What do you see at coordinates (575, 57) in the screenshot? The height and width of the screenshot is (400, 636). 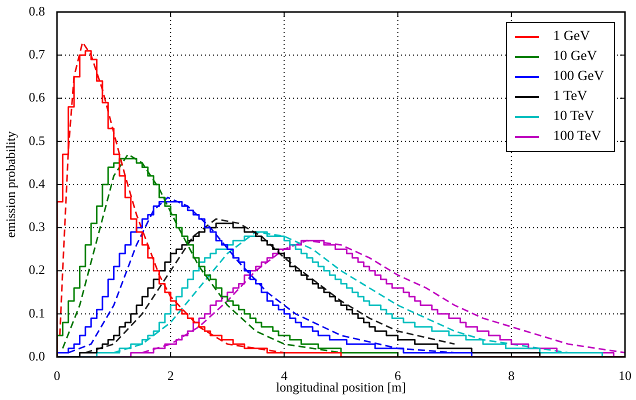 I see `legend-label: 10 GeV` at bounding box center [575, 57].